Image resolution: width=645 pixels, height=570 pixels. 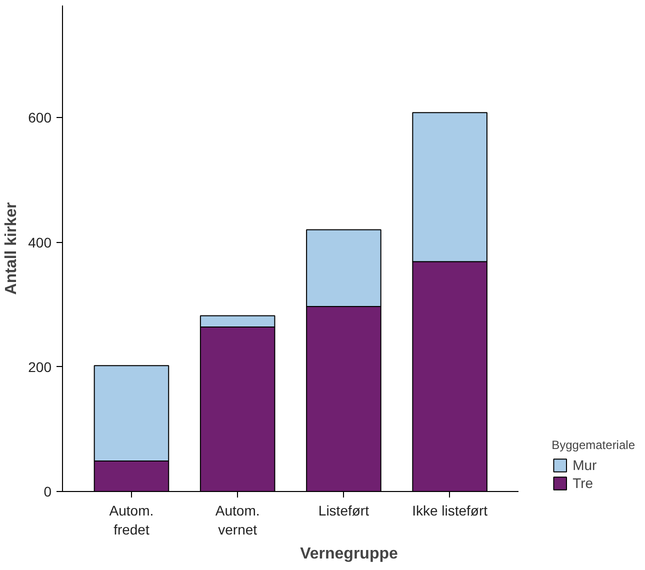 What do you see at coordinates (237, 520) in the screenshot?
I see `x-tick-label: Autom. vernet` at bounding box center [237, 520].